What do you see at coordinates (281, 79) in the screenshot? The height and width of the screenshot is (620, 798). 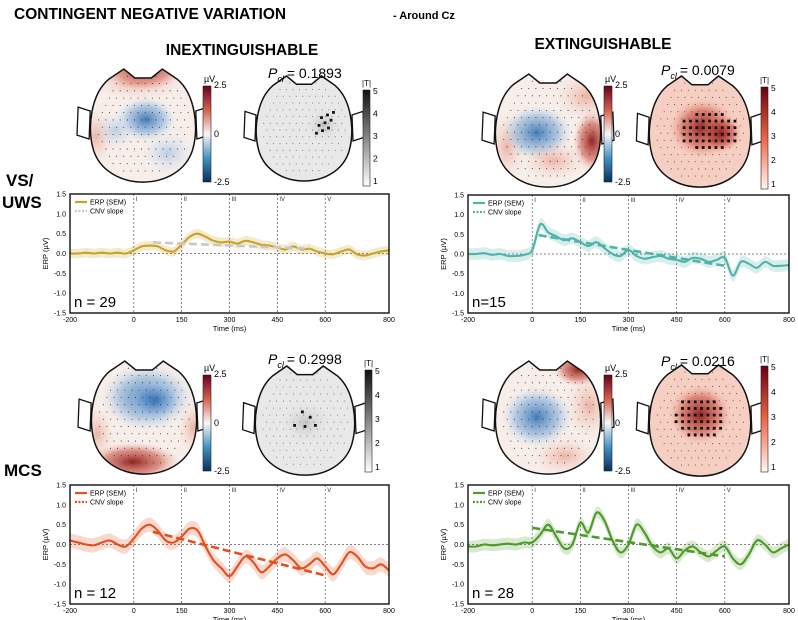 I see `p-value-vs-inext-sub: cl` at bounding box center [281, 79].